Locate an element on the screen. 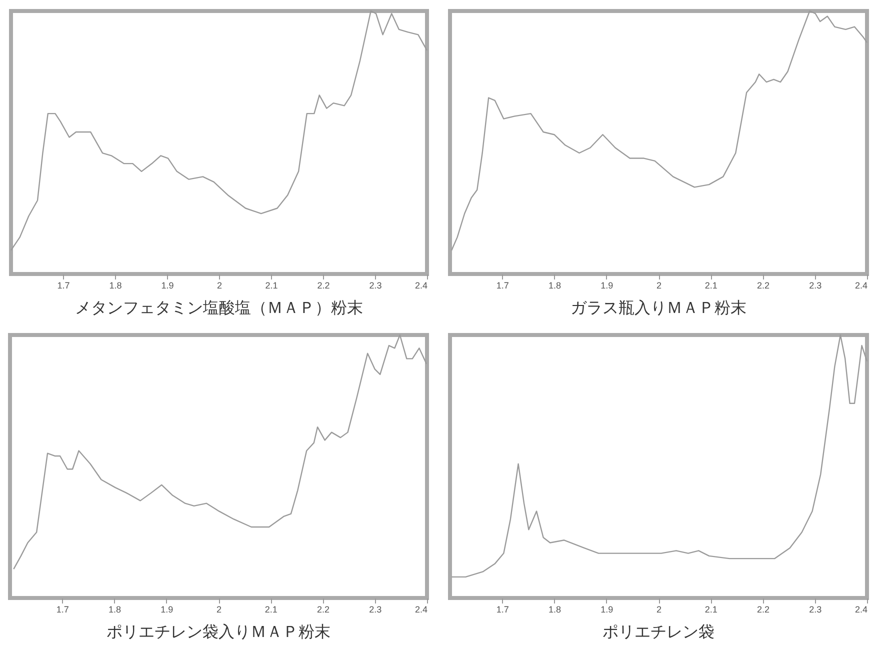 Image resolution: width=879 pixels, height=651 pixels. text: ポリエチレン袋 is located at coordinates (658, 631).